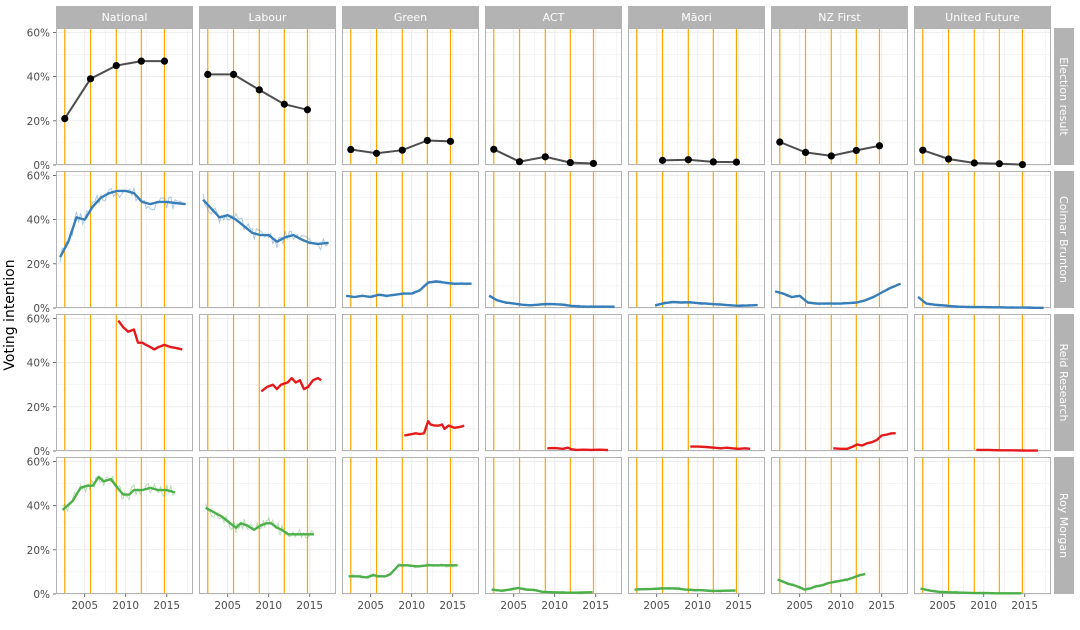 This screenshot has width=1080, height=630. Describe the element at coordinates (267, 525) in the screenshot. I see `panel-roy-morgan-labour` at that location.